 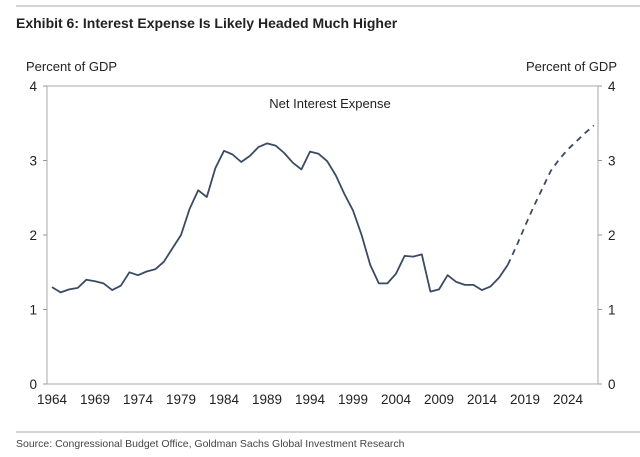 I want to click on x-tick-label: 2004, so click(x=396, y=399).